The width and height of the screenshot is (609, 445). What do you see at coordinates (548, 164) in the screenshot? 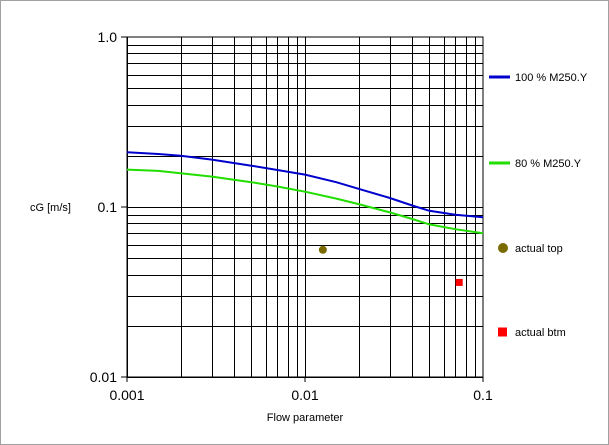
I see `legend-label: 80 % M250.Y` at bounding box center [548, 164].